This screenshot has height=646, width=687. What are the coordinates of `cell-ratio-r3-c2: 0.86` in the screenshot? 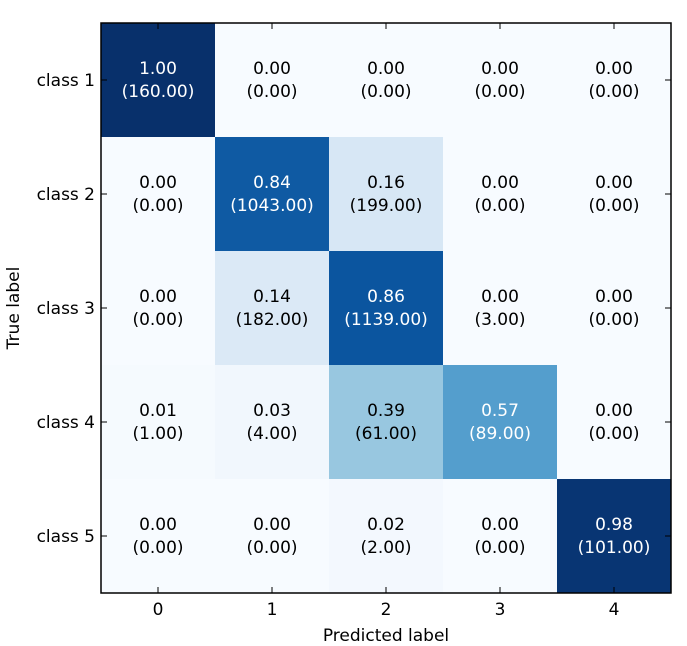 It's located at (386, 297).